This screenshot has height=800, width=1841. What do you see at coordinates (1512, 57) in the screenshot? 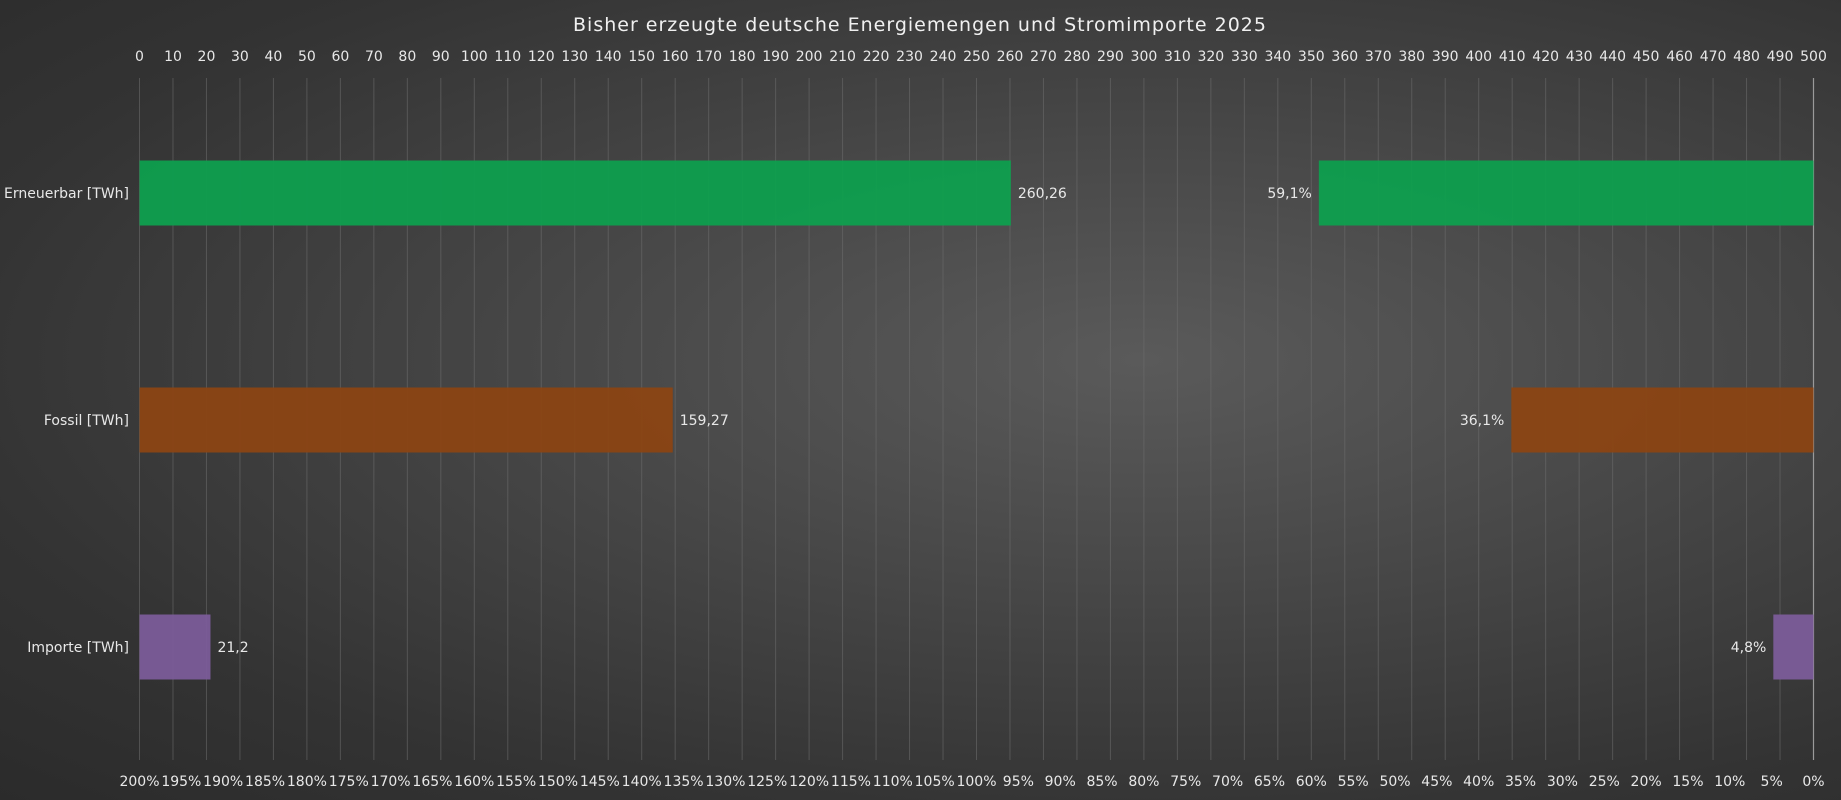
I see `top-axis-tick-label: 410` at bounding box center [1512, 57].